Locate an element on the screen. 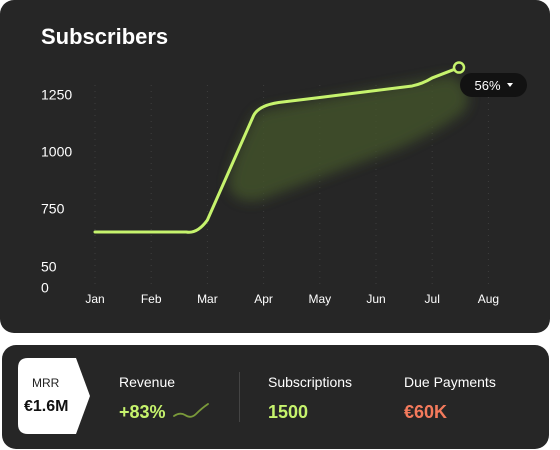 The image size is (560, 450). subscriptions-label: Subscriptions is located at coordinates (310, 382).